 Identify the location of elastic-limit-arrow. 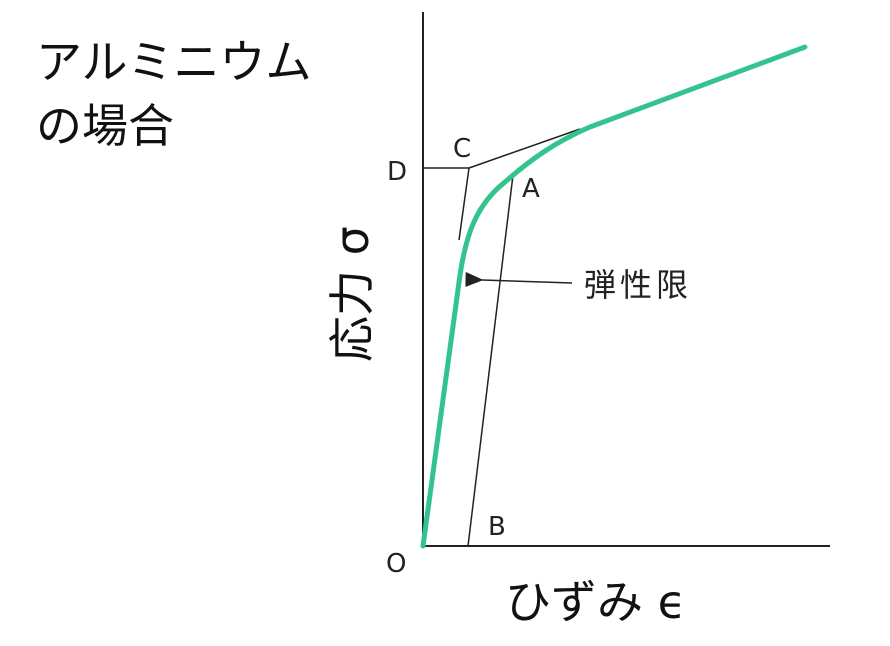
(519, 279).